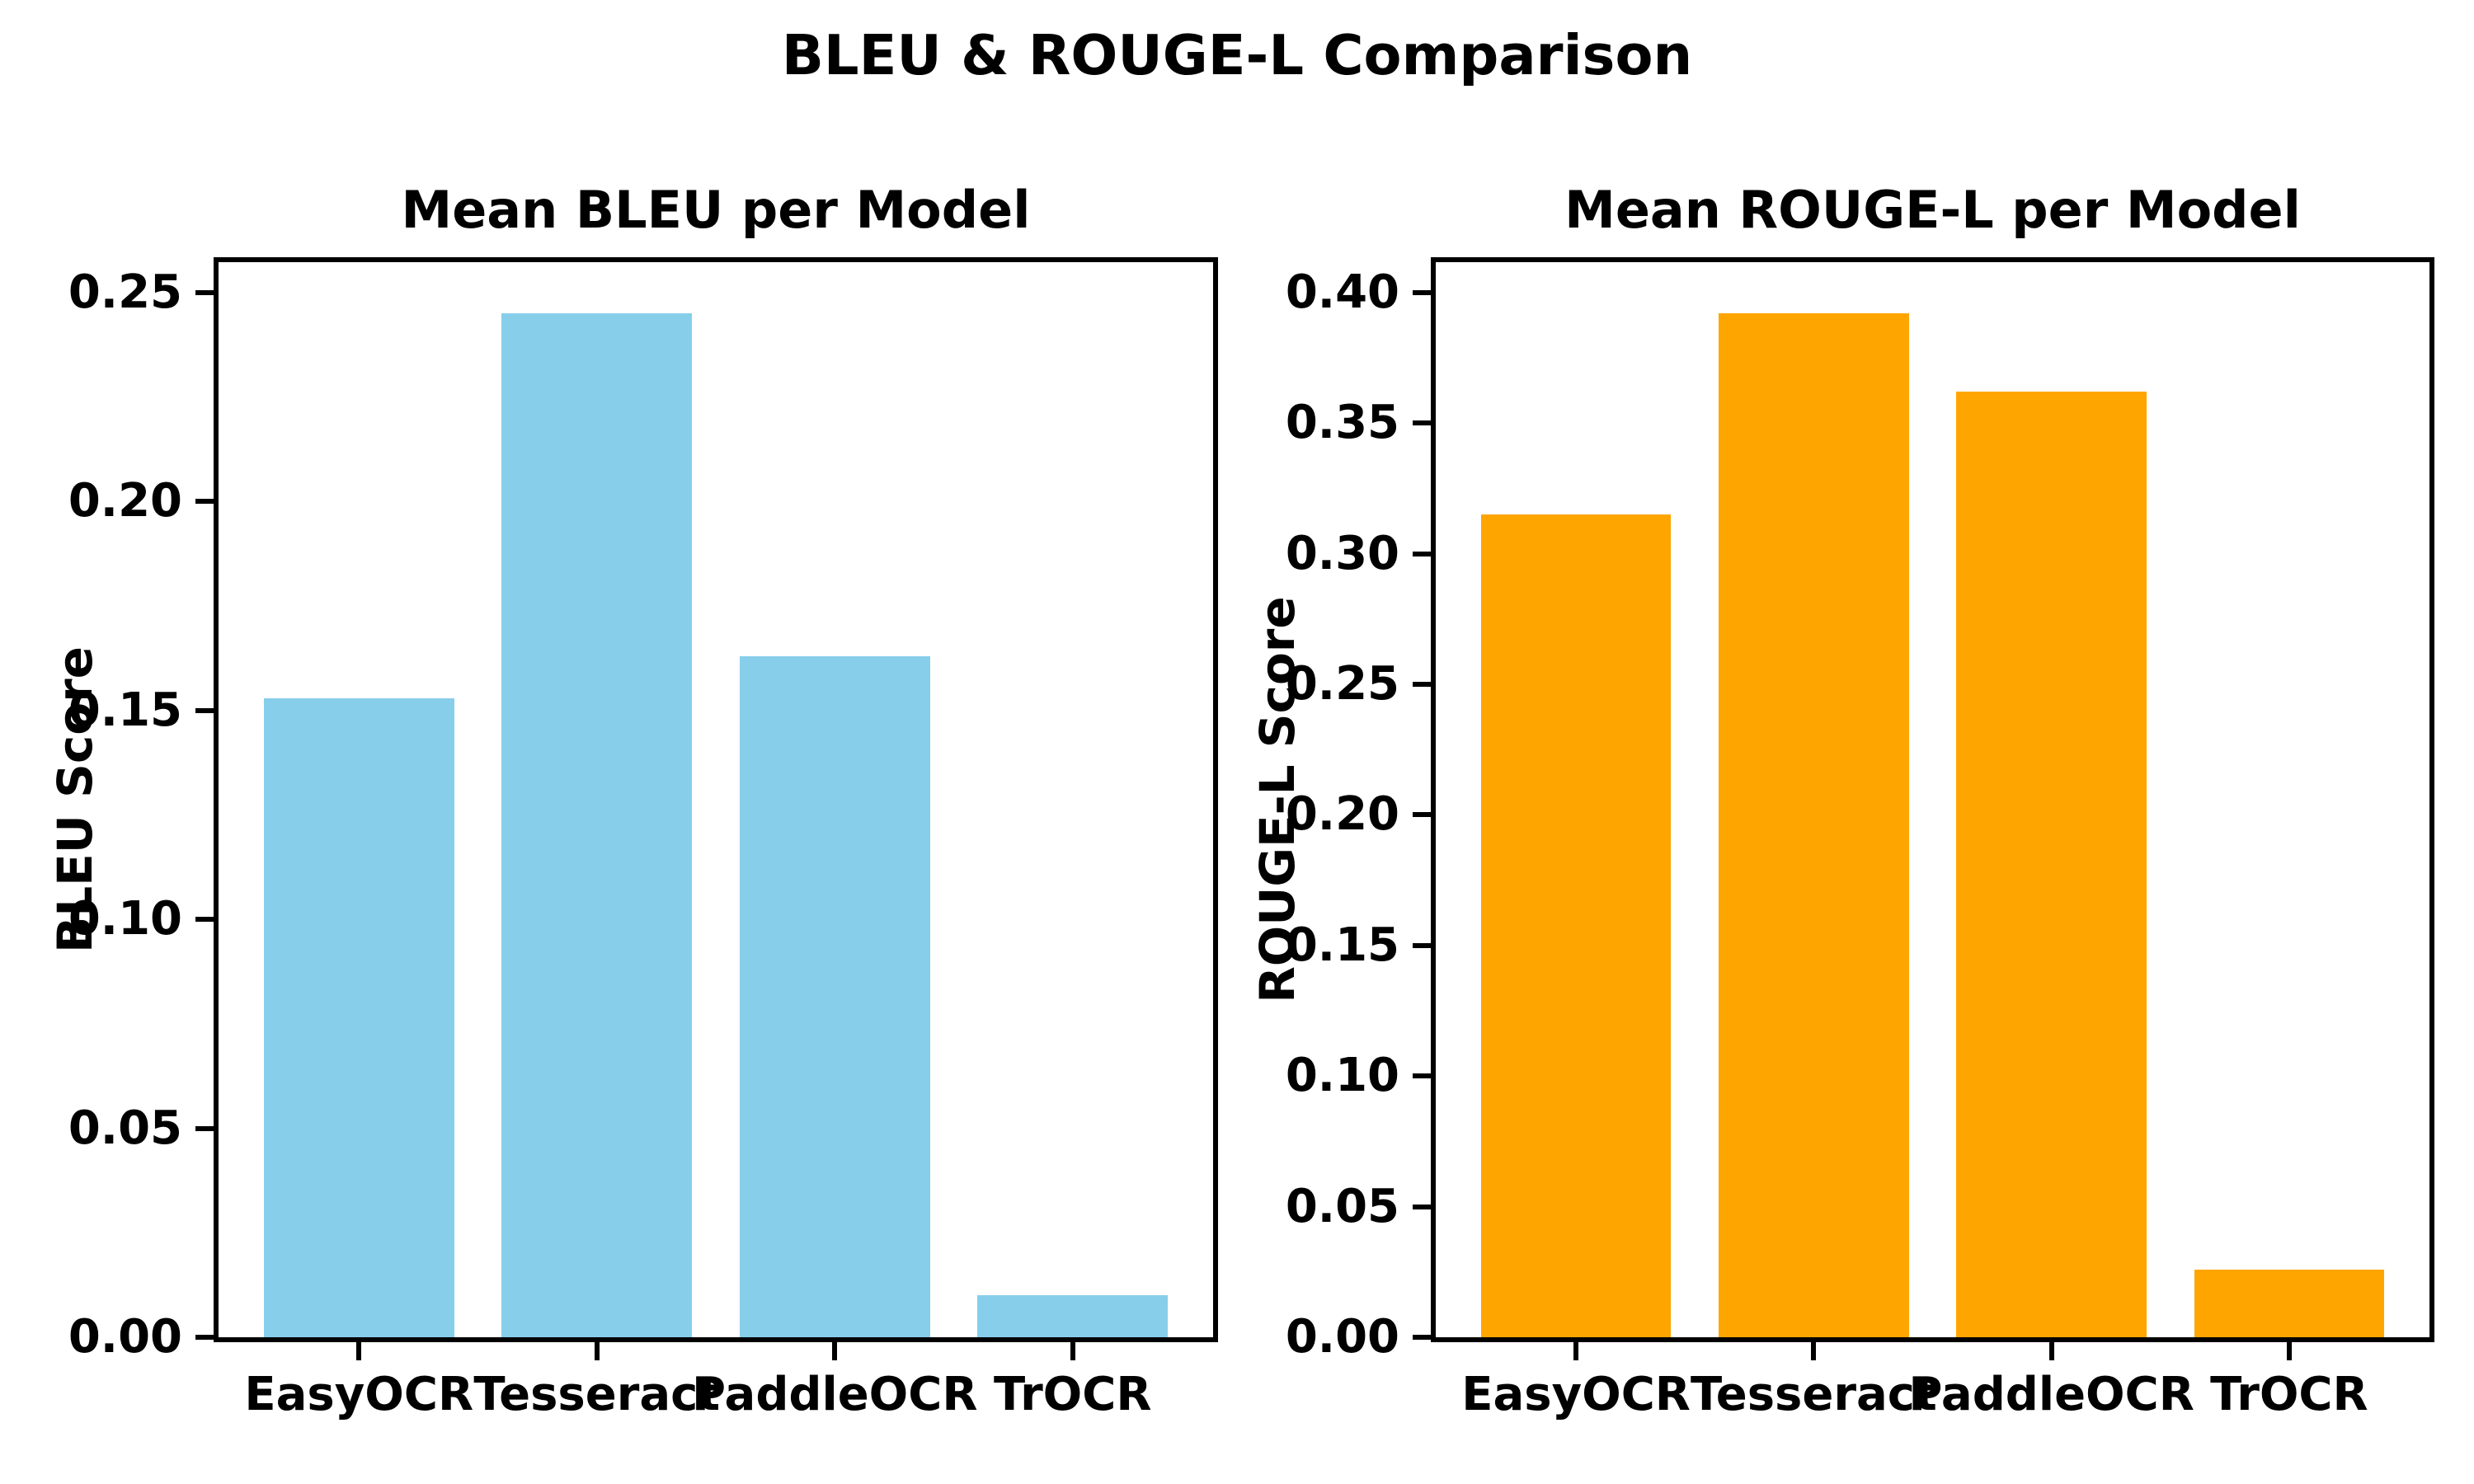  Describe the element at coordinates (1342, 423) in the screenshot. I see `y-tick-label: 0.35` at that location.